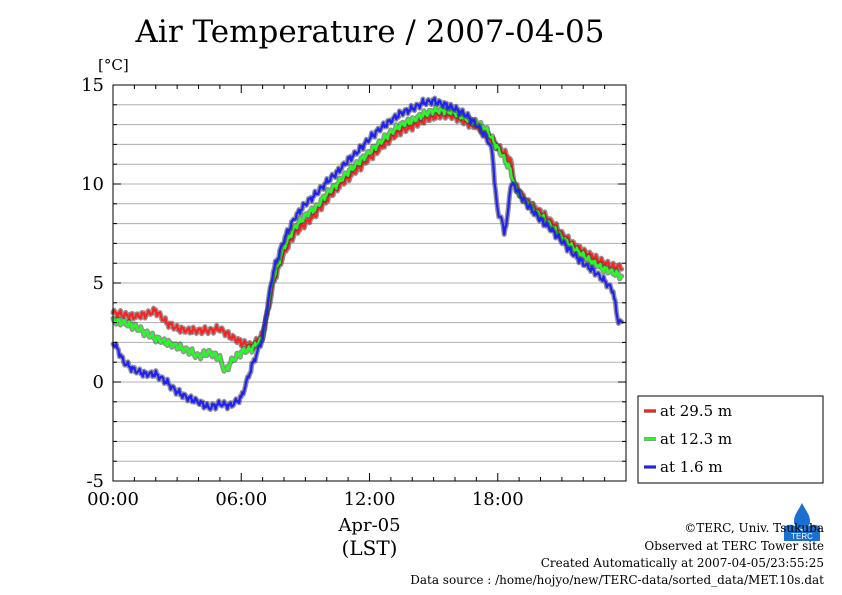  What do you see at coordinates (95, 481) in the screenshot?
I see `y-tick-label: -5` at bounding box center [95, 481].